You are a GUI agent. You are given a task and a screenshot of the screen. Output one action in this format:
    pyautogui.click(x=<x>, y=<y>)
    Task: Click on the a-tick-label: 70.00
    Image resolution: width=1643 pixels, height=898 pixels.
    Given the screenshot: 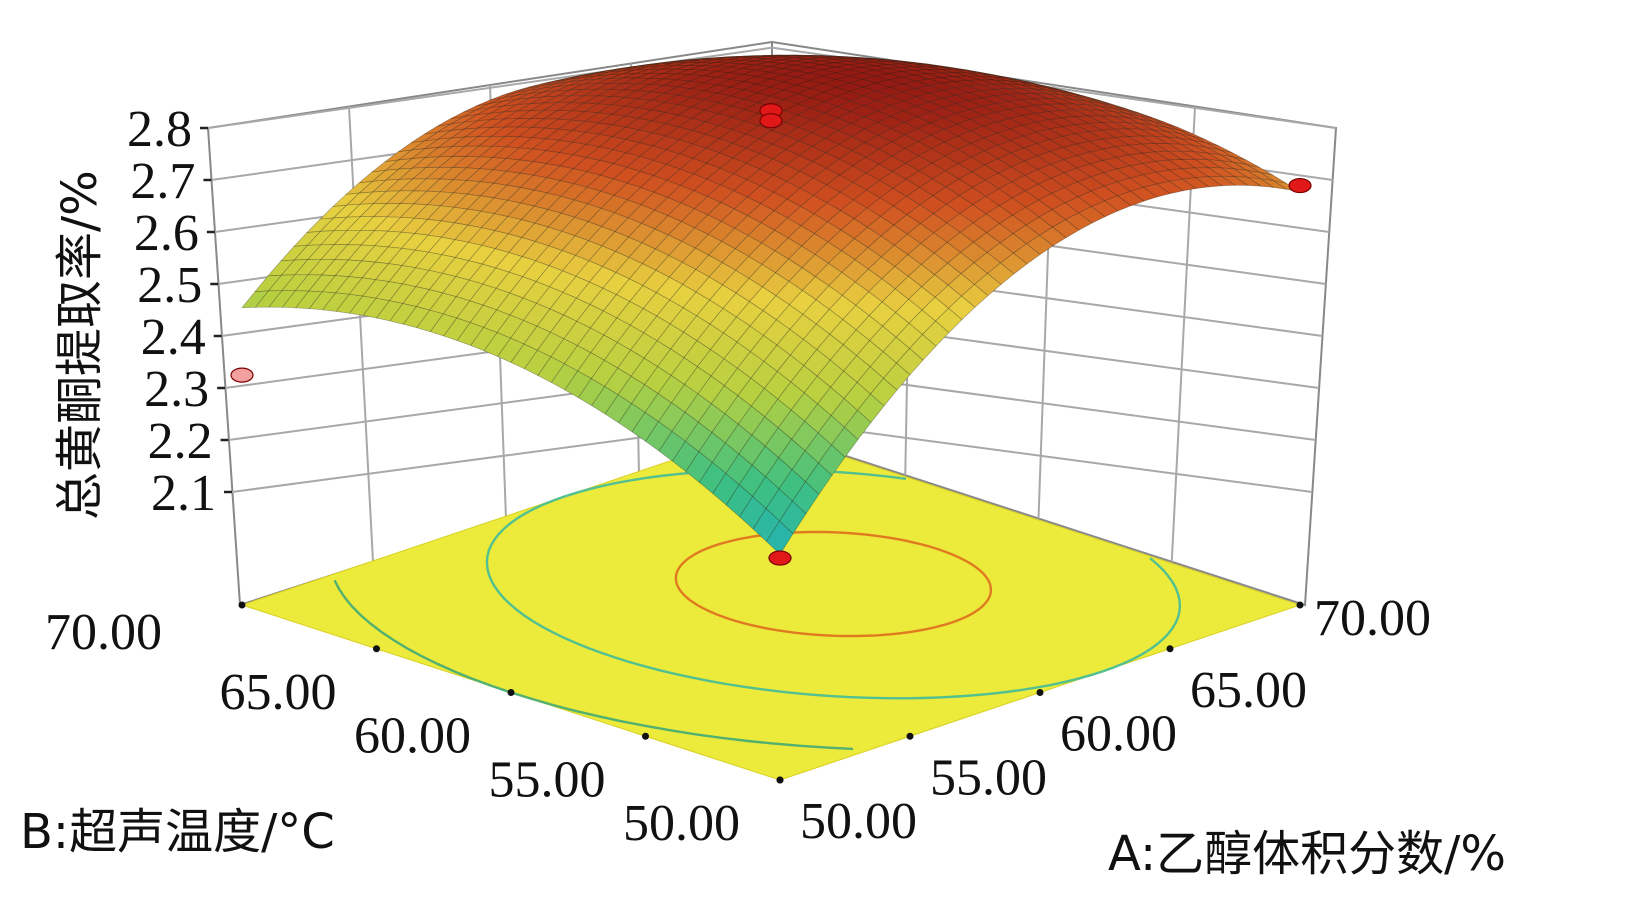 What is the action you would take?
    pyautogui.click(x=1372, y=618)
    